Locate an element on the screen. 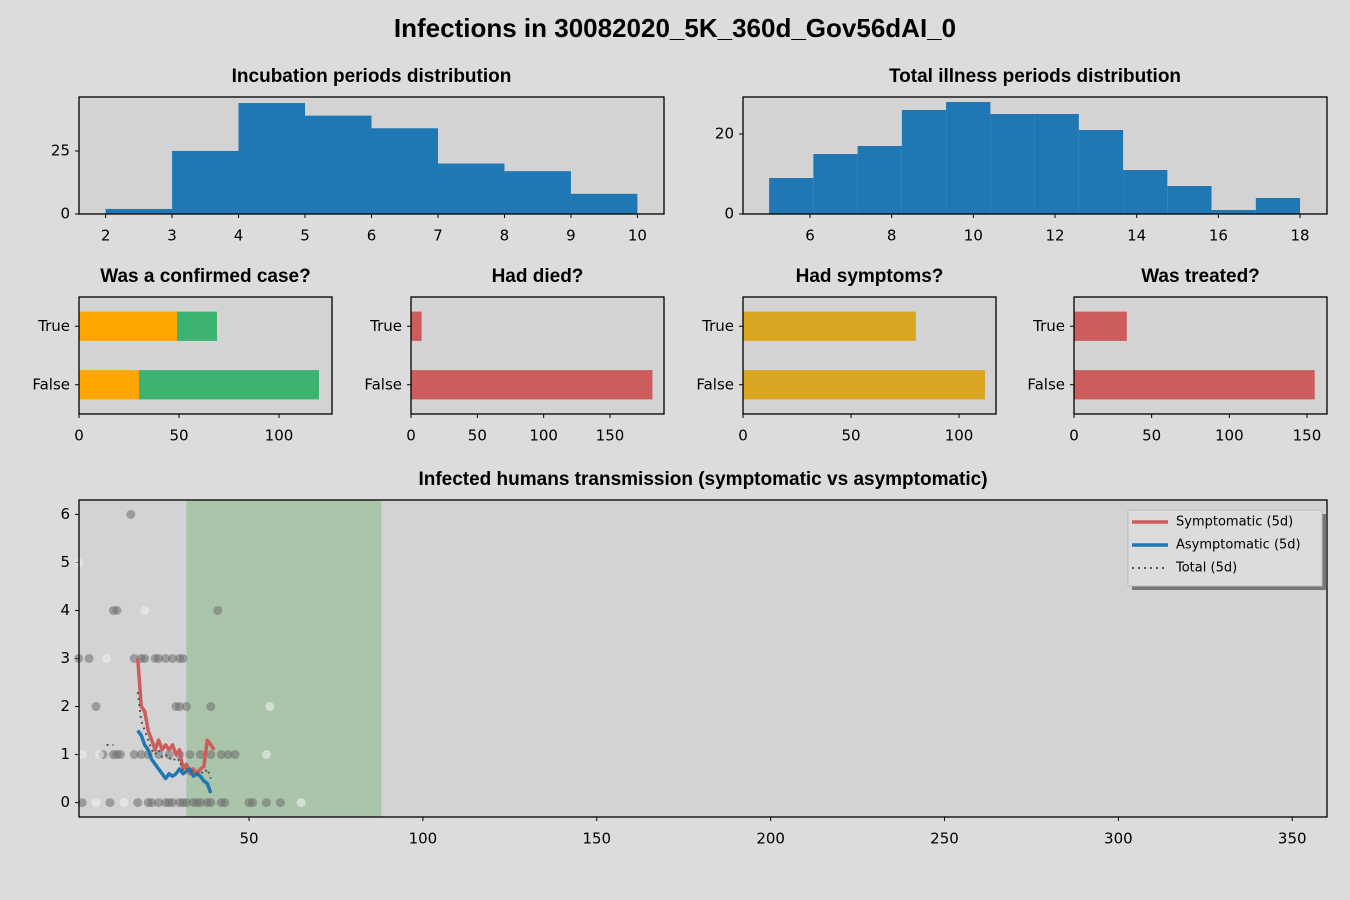  y-tick-label: 6 is located at coordinates (65, 514).